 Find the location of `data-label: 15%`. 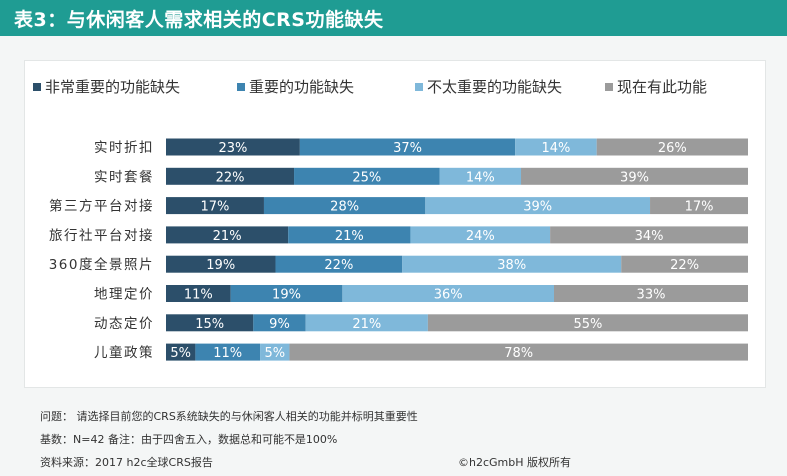

data-label: 15% is located at coordinates (209, 324).